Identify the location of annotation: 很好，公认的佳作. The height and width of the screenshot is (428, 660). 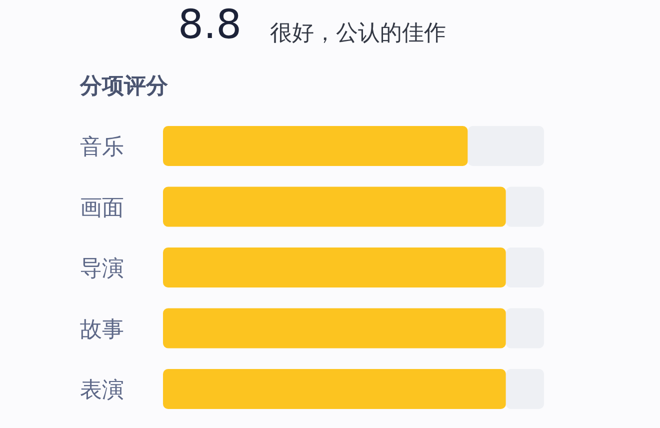
(358, 33).